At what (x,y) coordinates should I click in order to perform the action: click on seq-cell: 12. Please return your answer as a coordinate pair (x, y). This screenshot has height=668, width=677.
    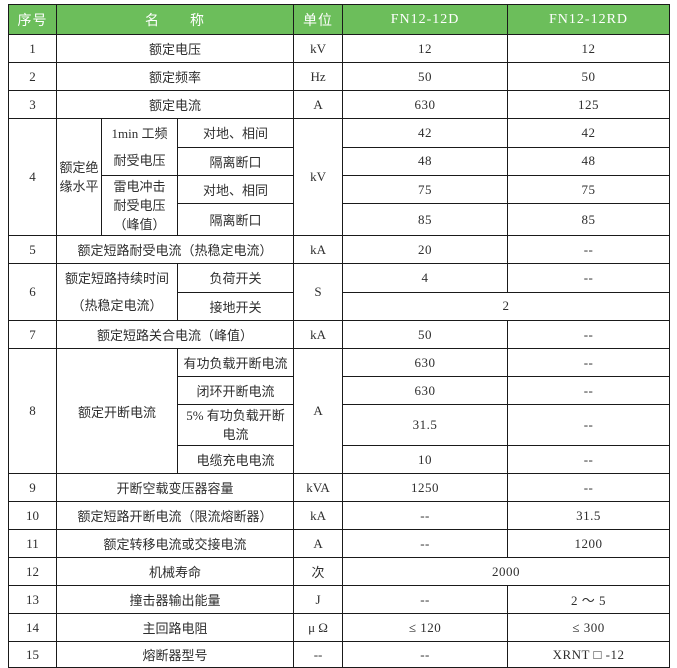
    Looking at the image, I should click on (32, 571).